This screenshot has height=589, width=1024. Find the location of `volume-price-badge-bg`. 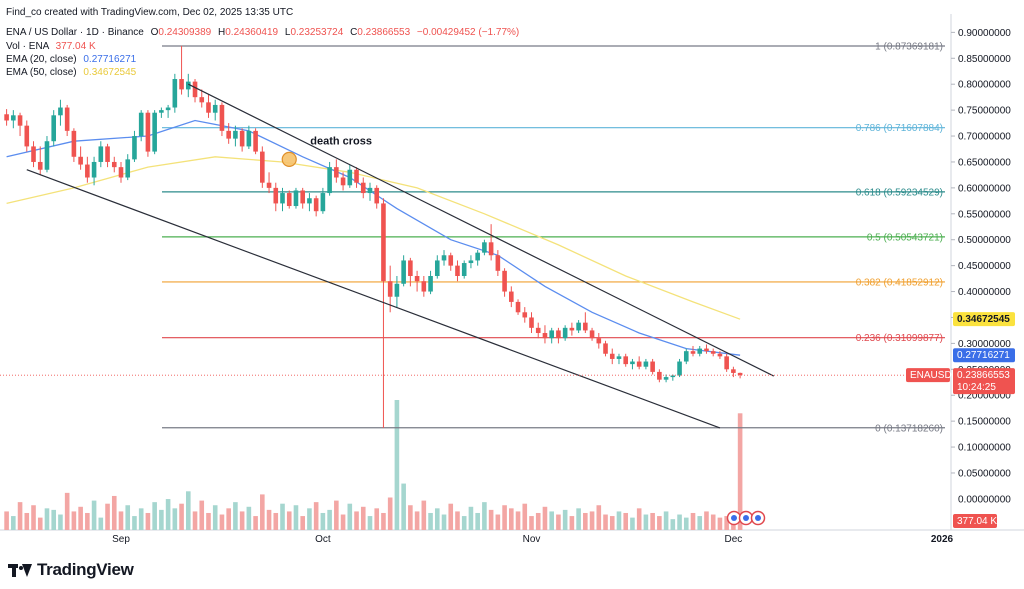

volume-price-badge-bg is located at coordinates (975, 521).